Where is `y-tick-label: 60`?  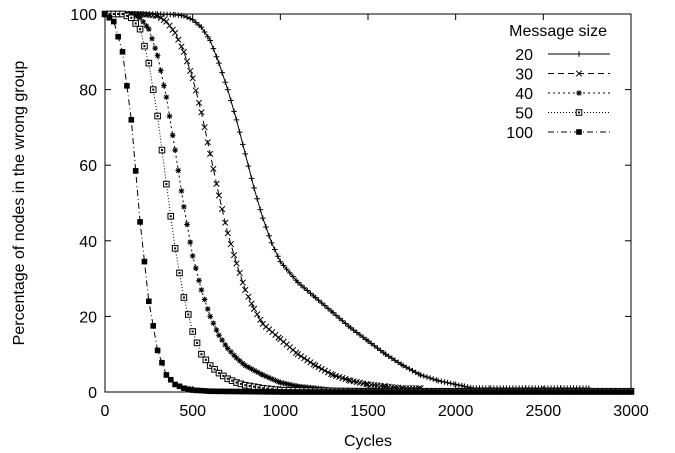 y-tick-label: 60 is located at coordinates (88, 166).